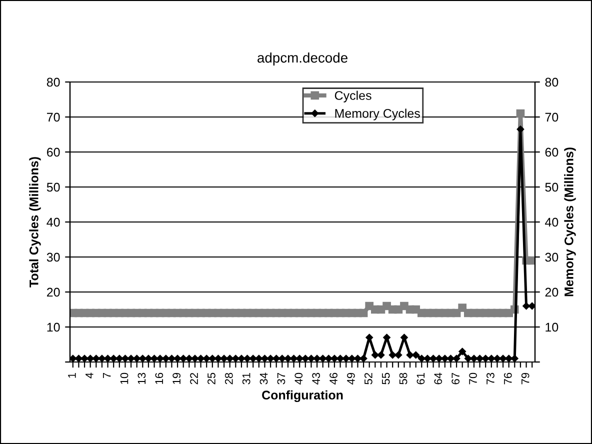 Image resolution: width=592 pixels, height=444 pixels. I want to click on x-tick-label: 79, so click(525, 378).